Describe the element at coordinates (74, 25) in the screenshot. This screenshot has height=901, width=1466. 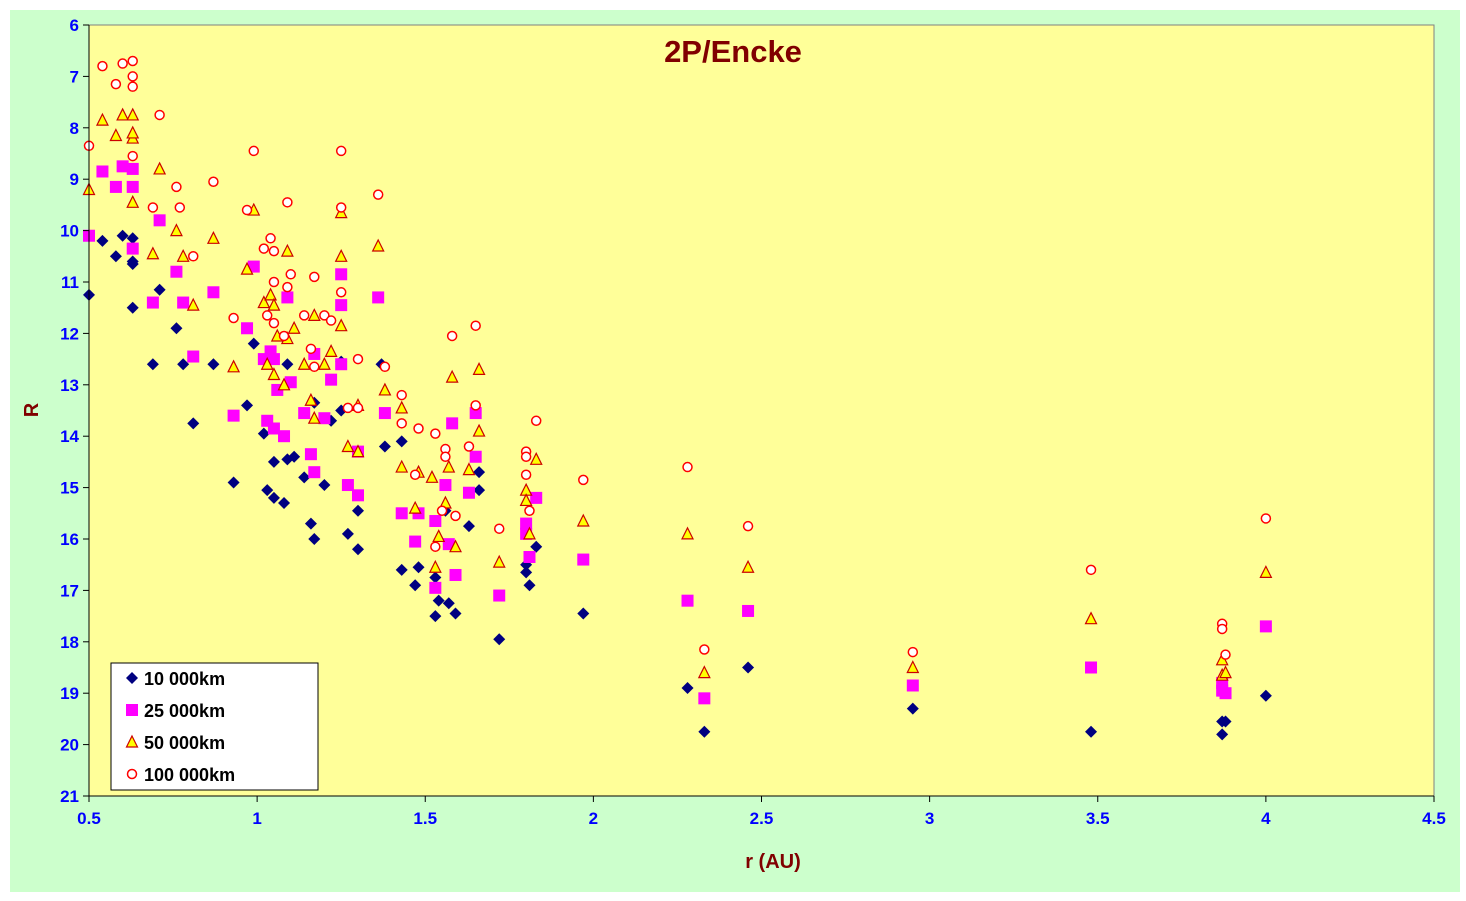
I see `y-tick-label: 6` at that location.